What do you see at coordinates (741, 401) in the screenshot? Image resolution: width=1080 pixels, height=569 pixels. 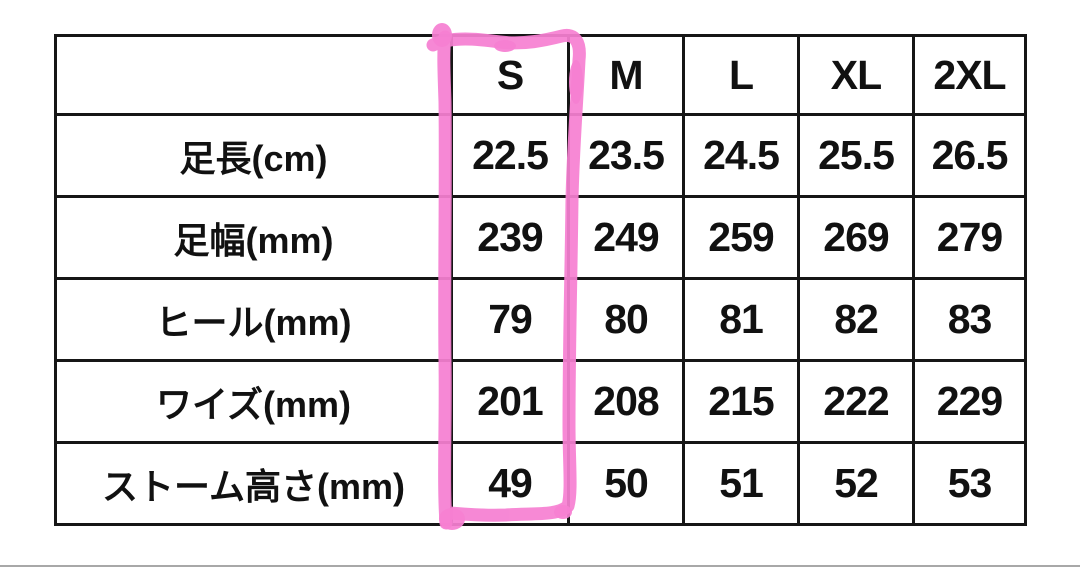 I see `table-cell: 215` at bounding box center [741, 401].